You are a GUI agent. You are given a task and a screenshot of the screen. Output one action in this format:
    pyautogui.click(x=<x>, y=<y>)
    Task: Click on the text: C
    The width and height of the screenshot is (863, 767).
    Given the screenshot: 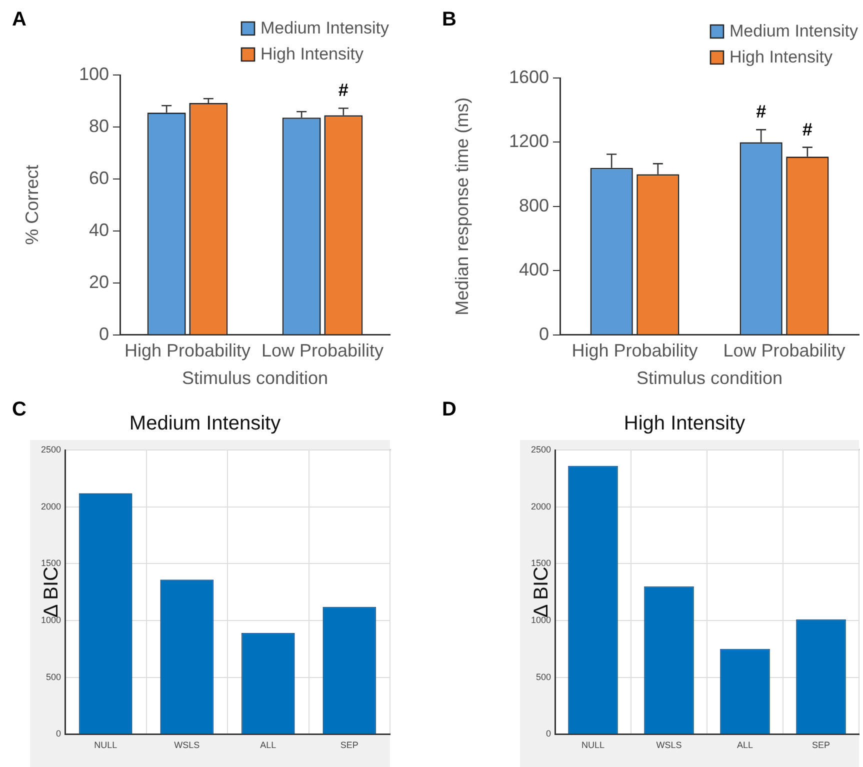 What is the action you would take?
    pyautogui.click(x=19, y=409)
    